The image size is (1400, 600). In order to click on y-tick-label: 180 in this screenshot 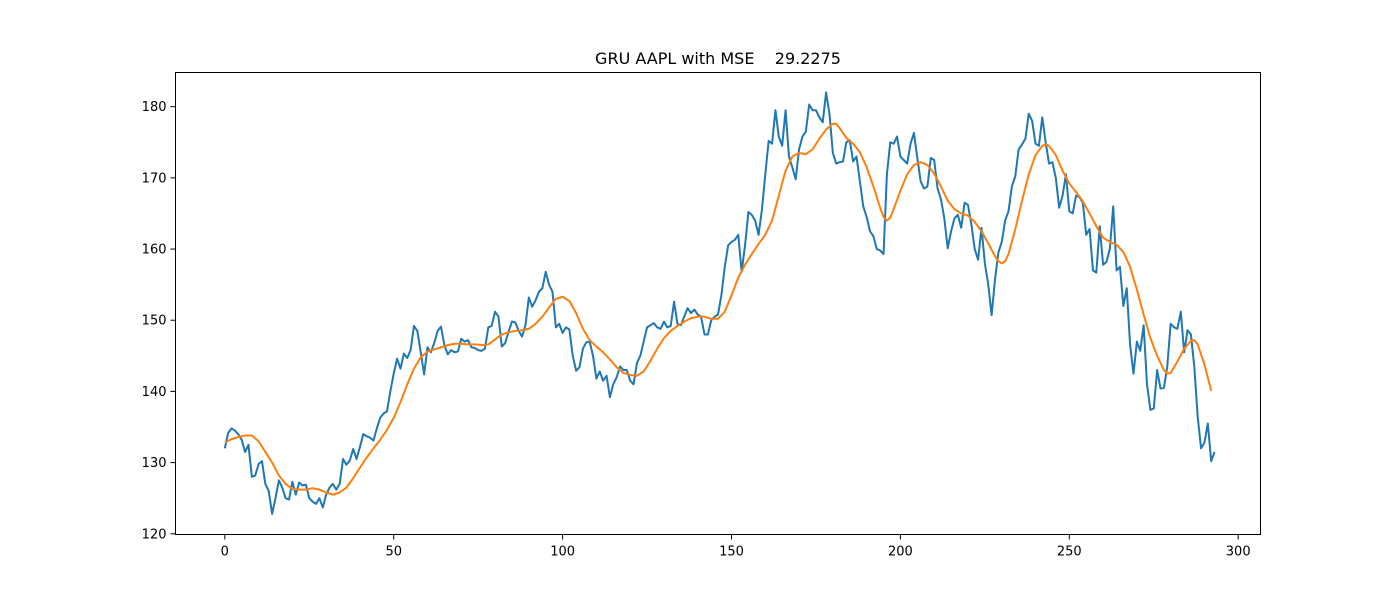, I will do `click(154, 107)`.